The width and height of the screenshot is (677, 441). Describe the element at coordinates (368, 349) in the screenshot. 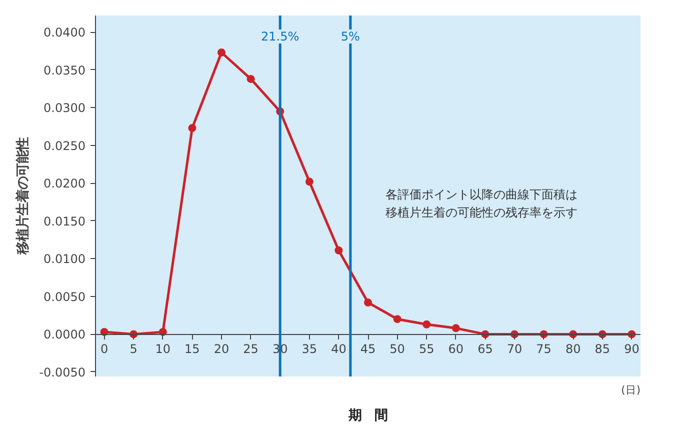

I see `x-tick-label: 45` at that location.